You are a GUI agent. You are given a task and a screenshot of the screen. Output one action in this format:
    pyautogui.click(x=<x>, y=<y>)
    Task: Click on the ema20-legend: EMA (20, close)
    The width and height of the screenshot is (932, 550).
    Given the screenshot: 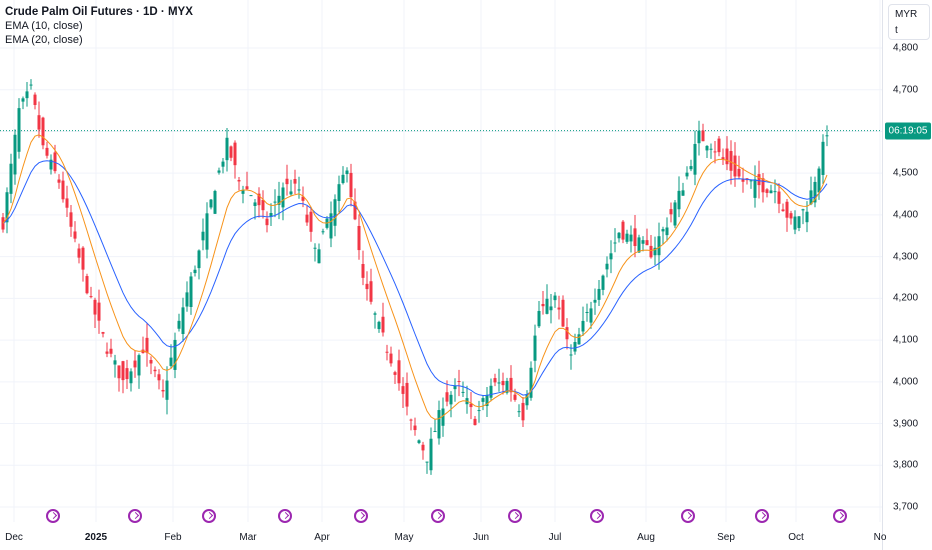 What is the action you would take?
    pyautogui.click(x=44, y=40)
    